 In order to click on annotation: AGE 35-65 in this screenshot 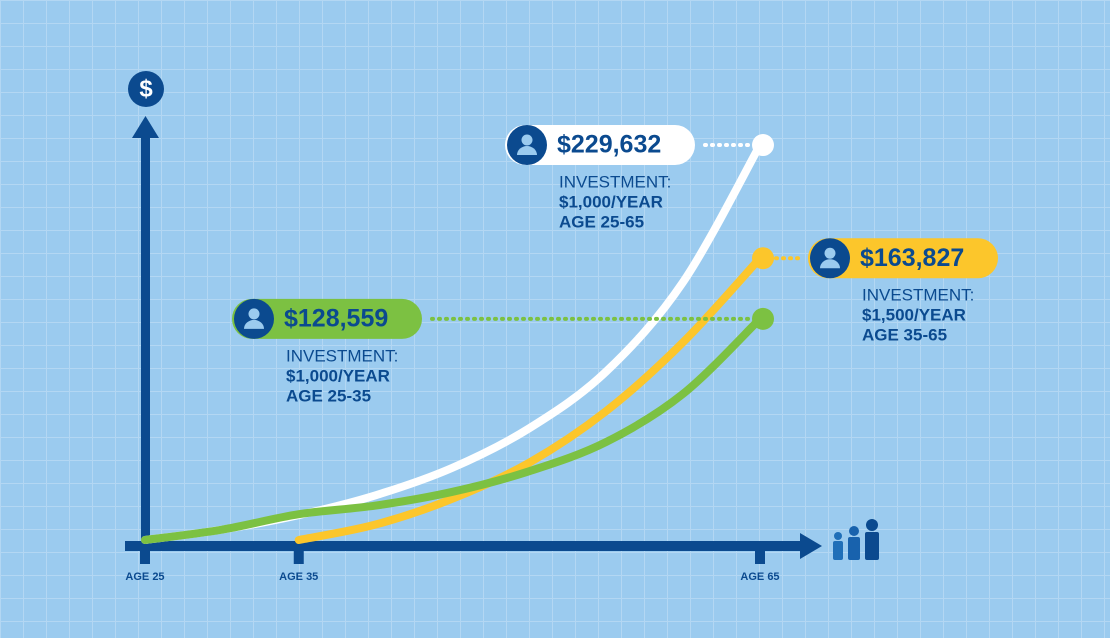, I will do `click(904, 335)`.